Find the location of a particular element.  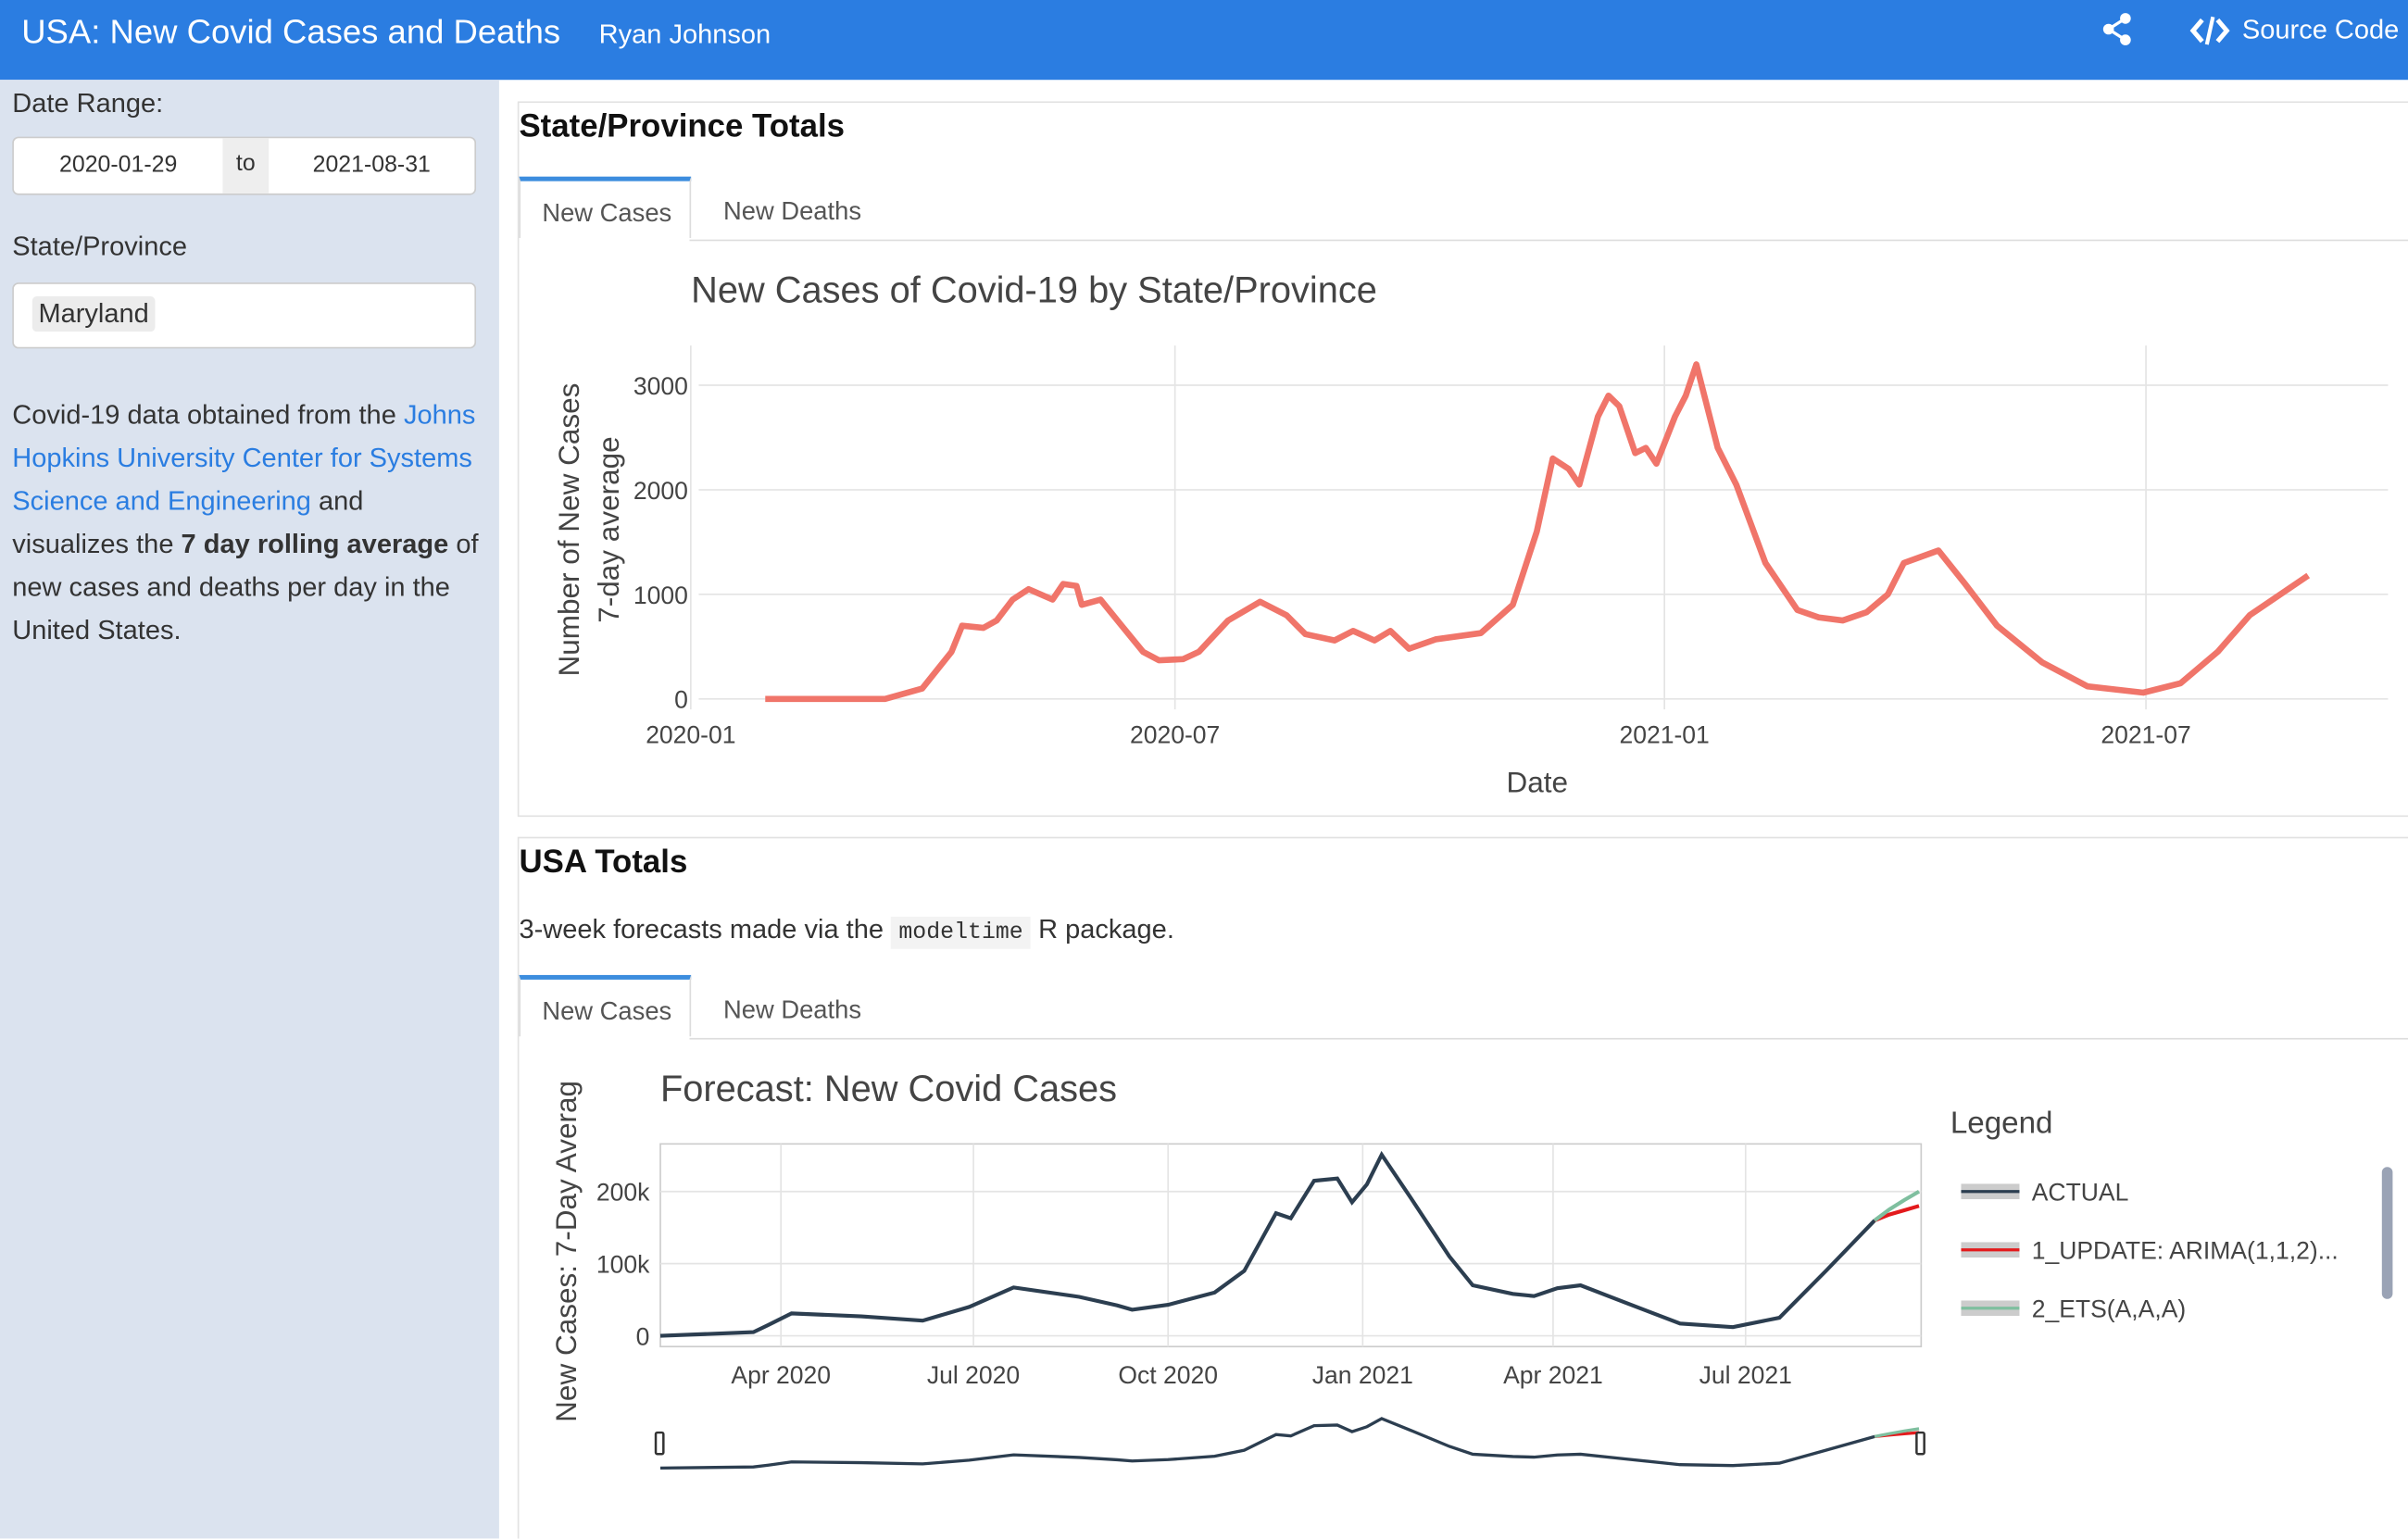

date-label: Date Range: is located at coordinates (88, 103).